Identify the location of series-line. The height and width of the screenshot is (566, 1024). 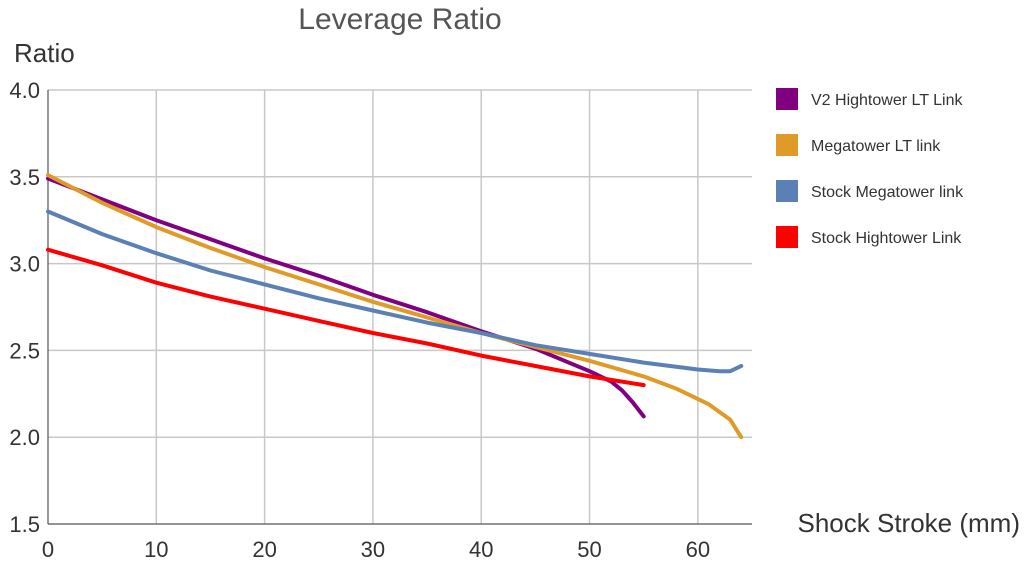
(346, 317).